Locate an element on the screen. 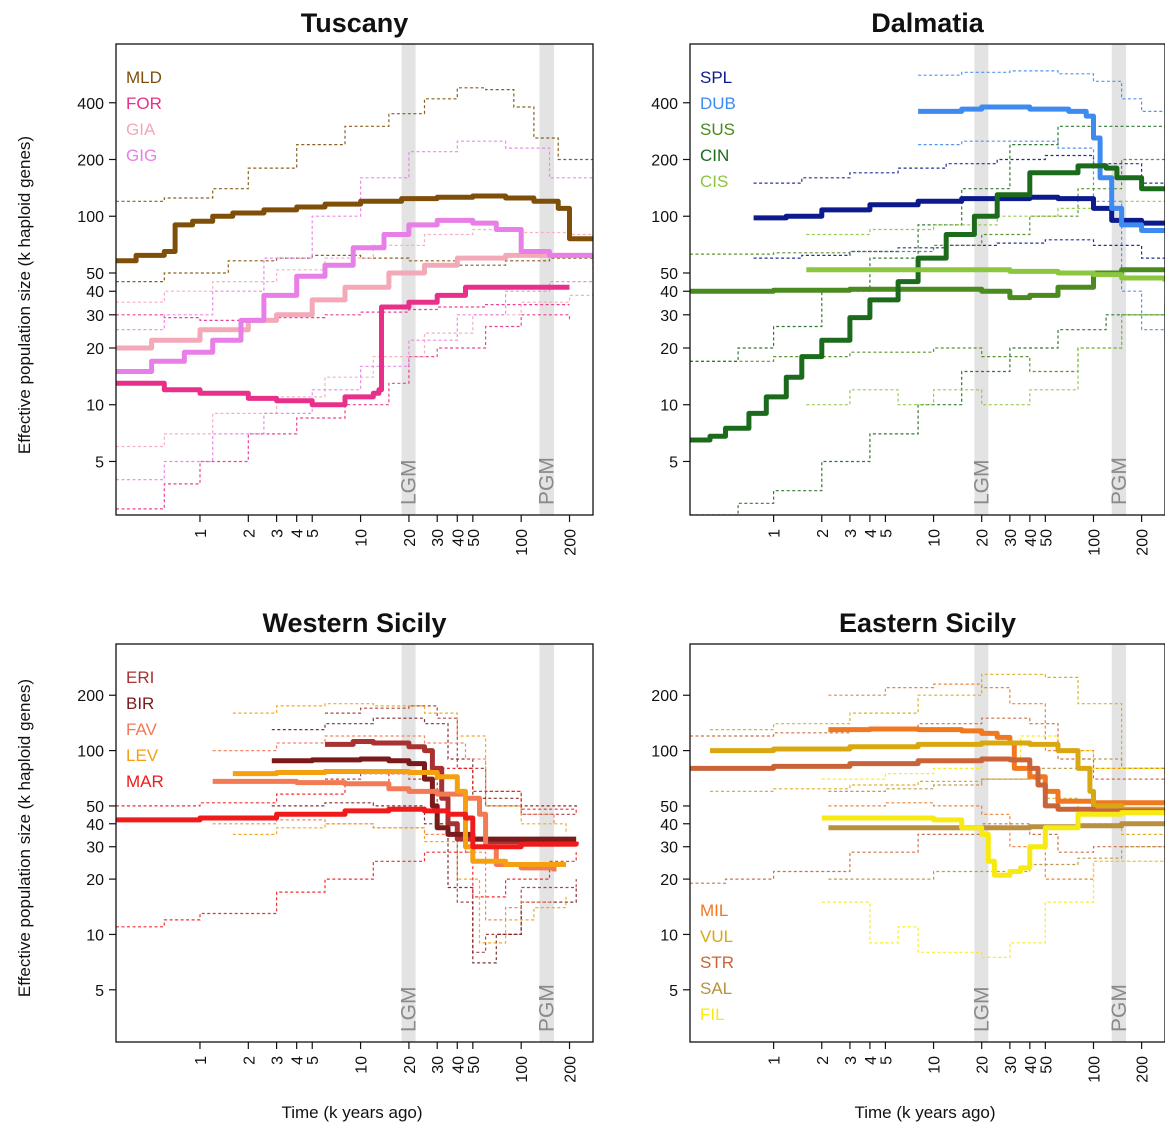 The width and height of the screenshot is (1165, 1128). legend-entry-mar: MAR is located at coordinates (145, 781).